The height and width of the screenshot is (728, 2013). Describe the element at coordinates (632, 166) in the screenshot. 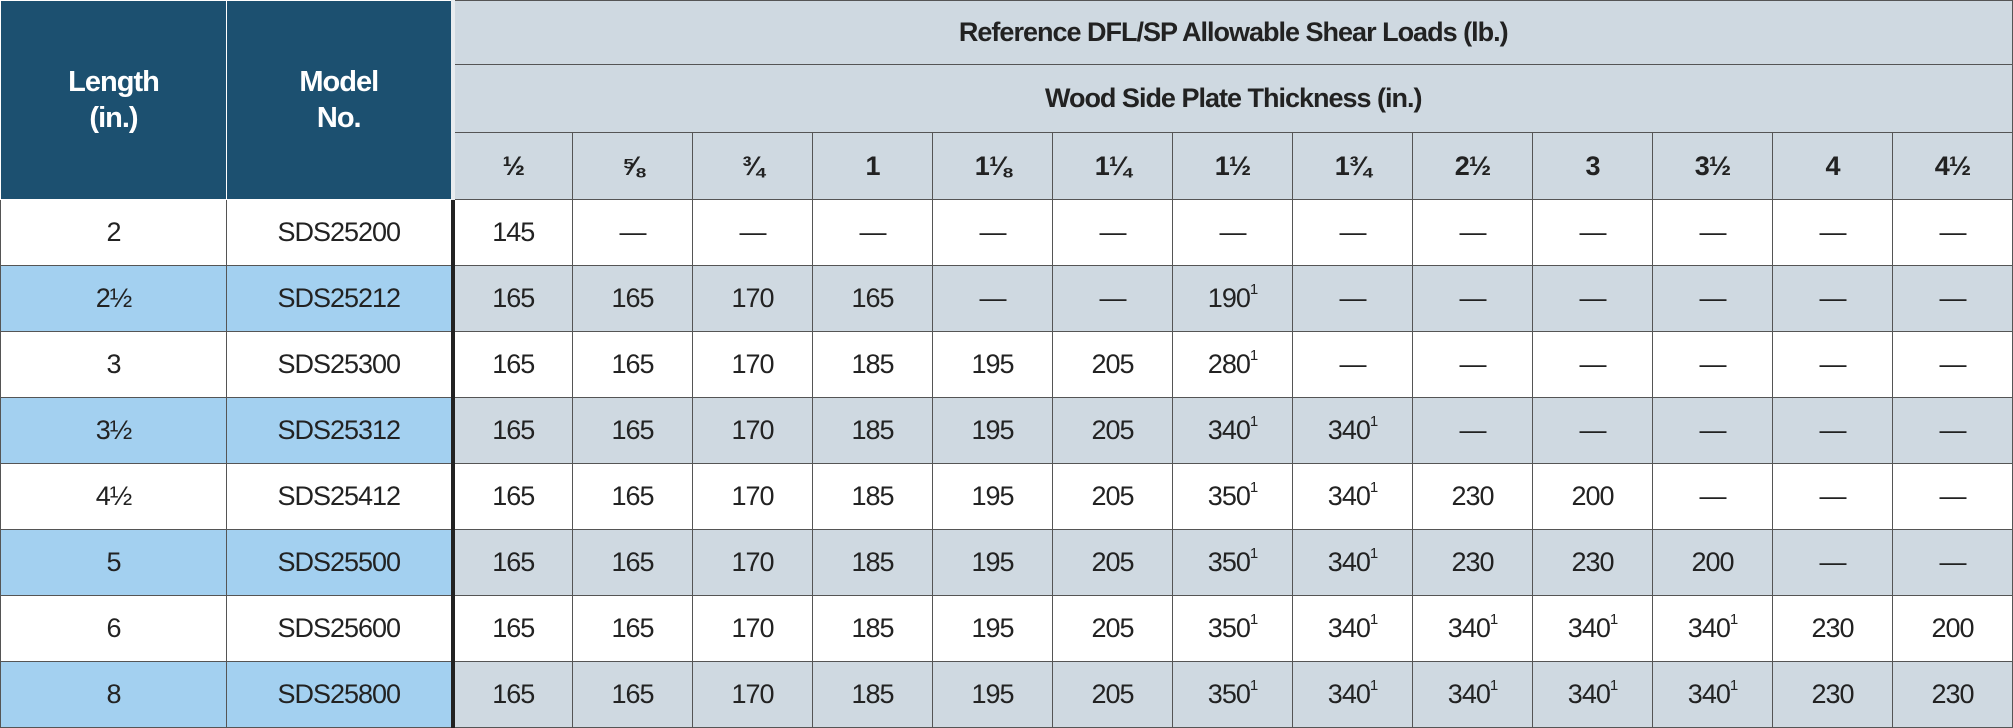

I see `thickness-column-header: ⅝` at that location.